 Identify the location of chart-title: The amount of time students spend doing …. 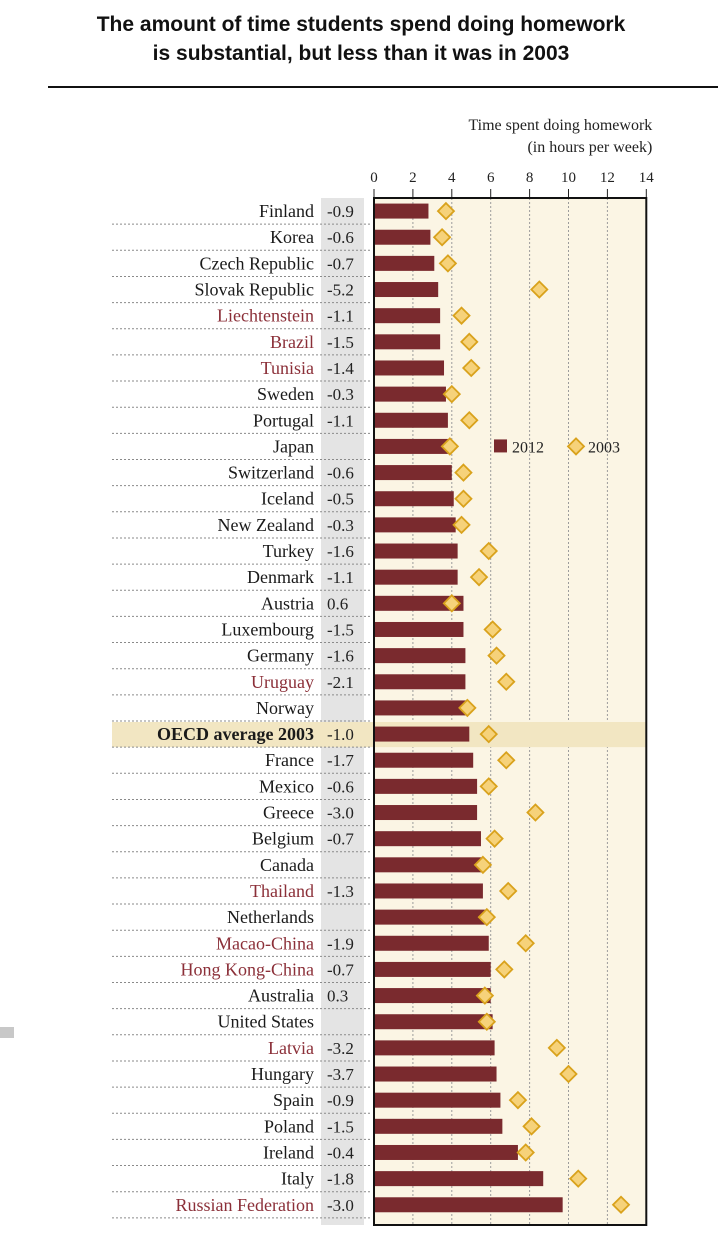
(361, 39).